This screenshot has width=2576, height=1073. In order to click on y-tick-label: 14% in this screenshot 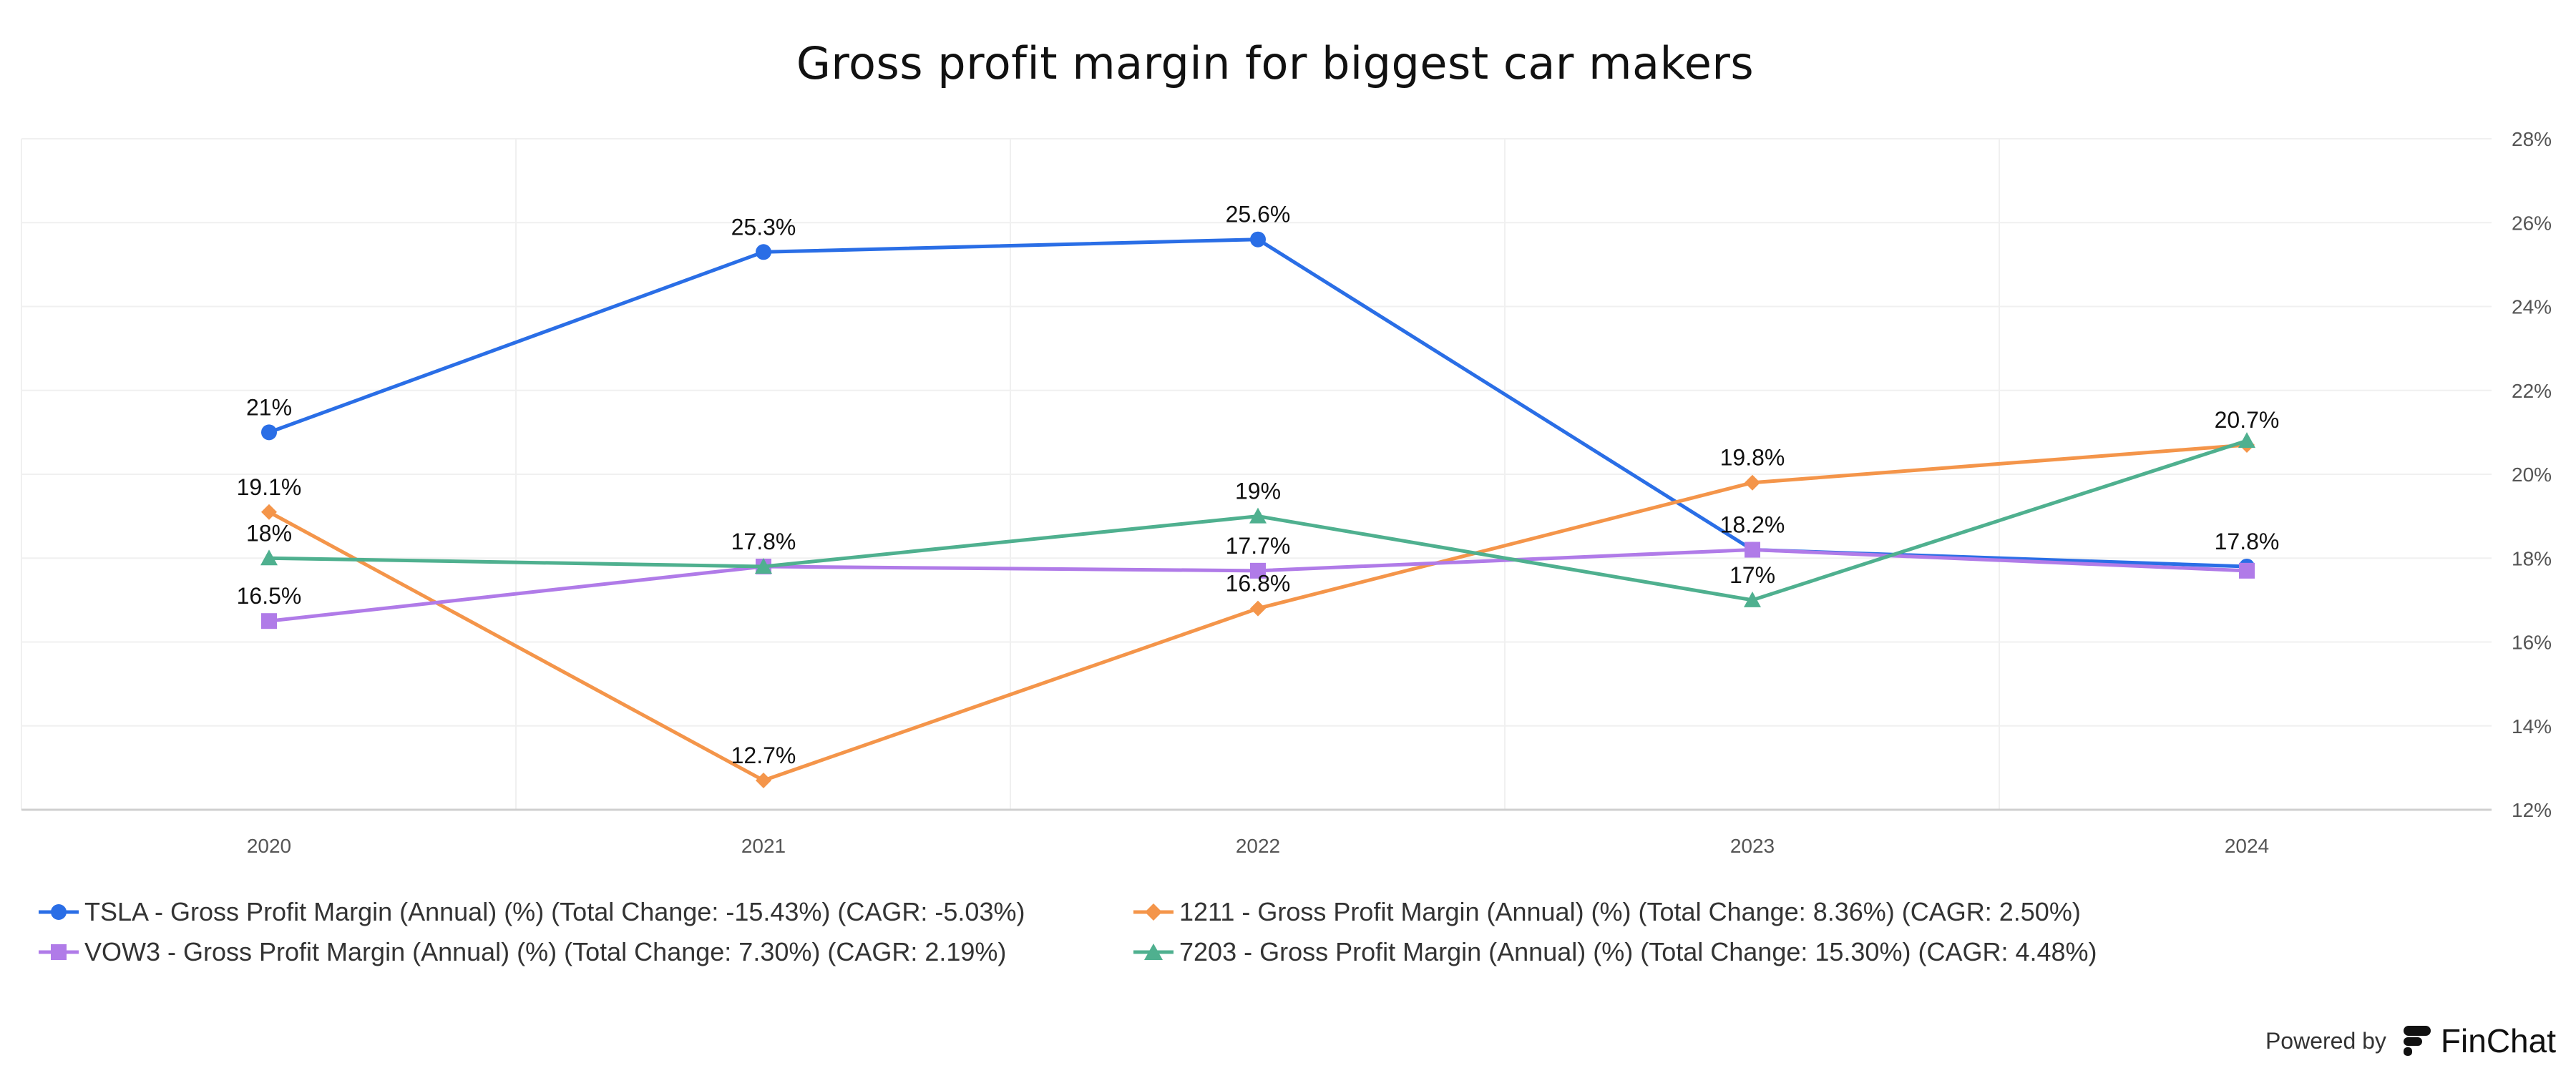, I will do `click(2532, 726)`.